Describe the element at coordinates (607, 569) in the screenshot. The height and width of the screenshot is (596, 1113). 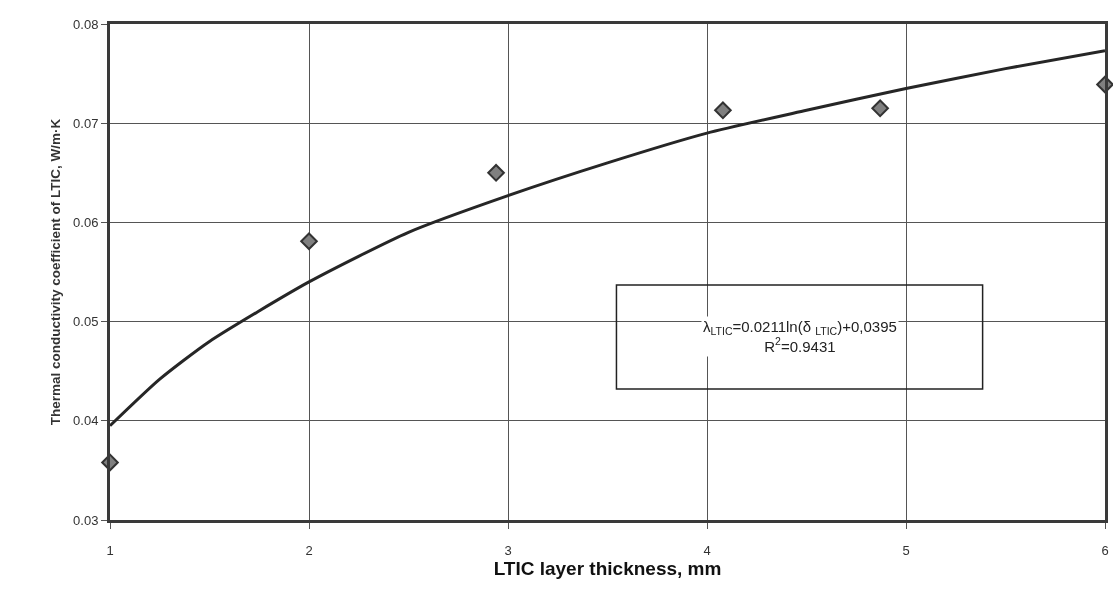
I see `x-axis-title: LTIC layer thickness, mm` at that location.